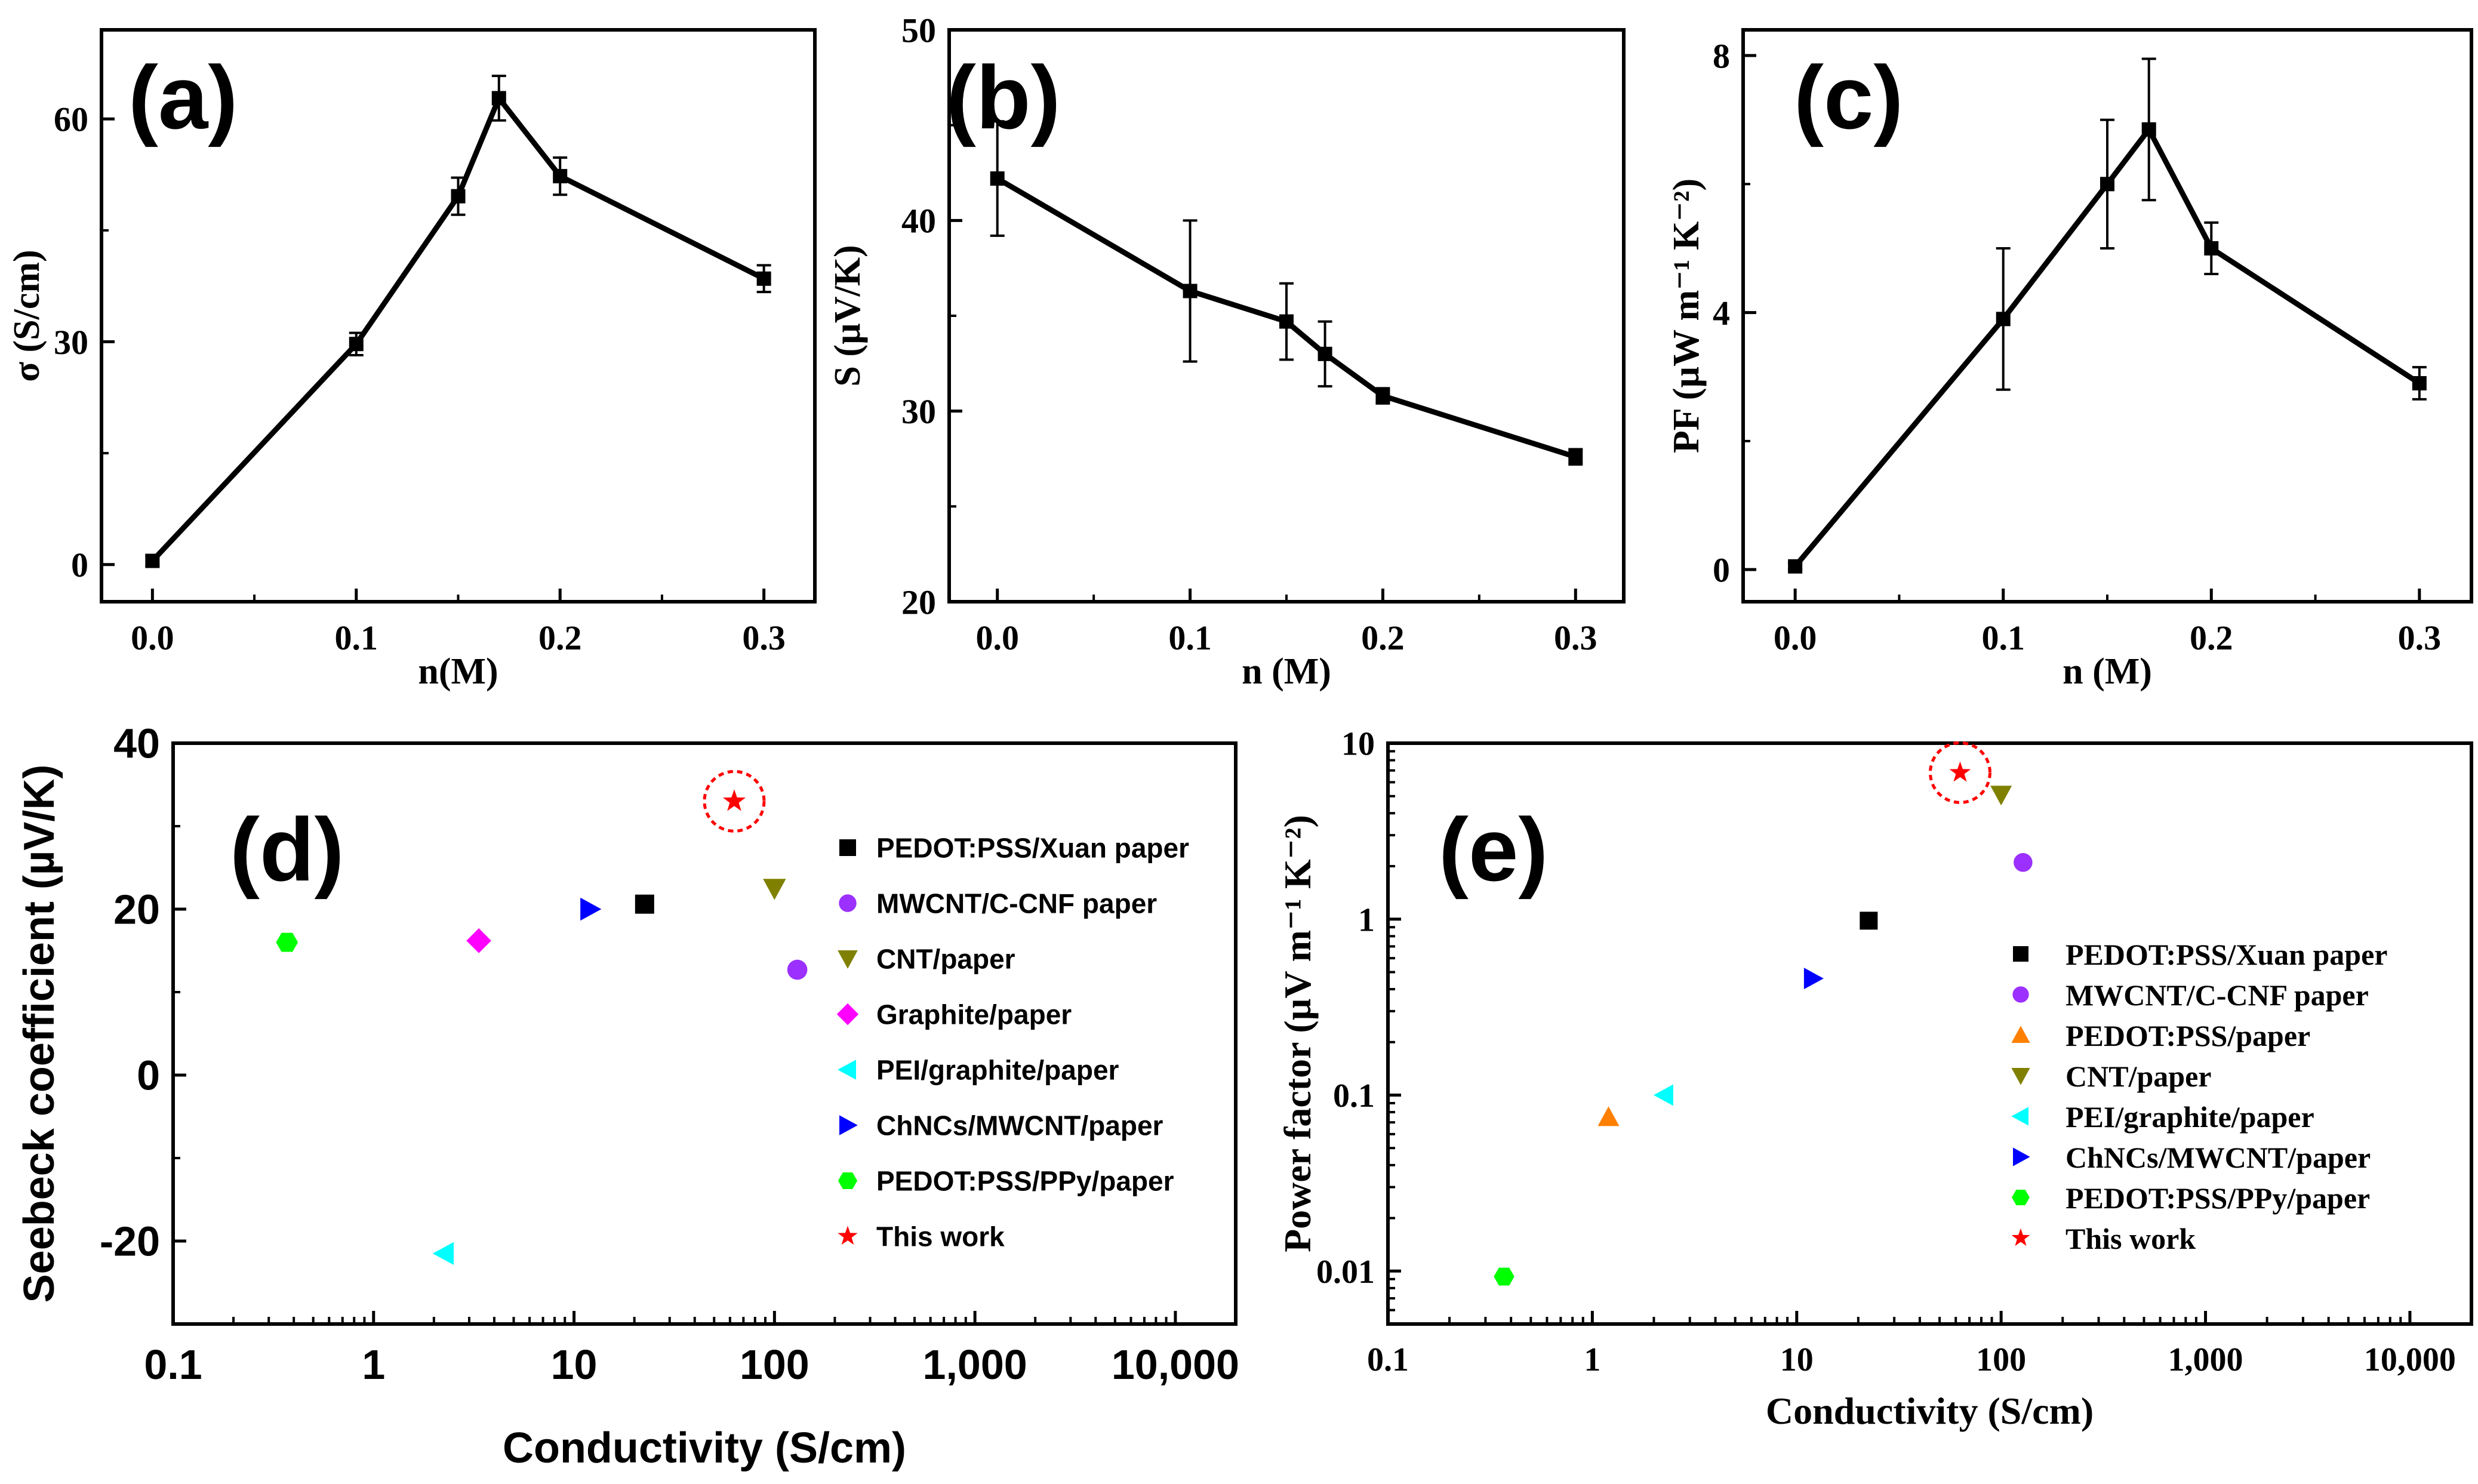 This screenshot has height=1484, width=2478. What do you see at coordinates (1848, 97) in the screenshot?
I see `panel-label: (c)` at bounding box center [1848, 97].